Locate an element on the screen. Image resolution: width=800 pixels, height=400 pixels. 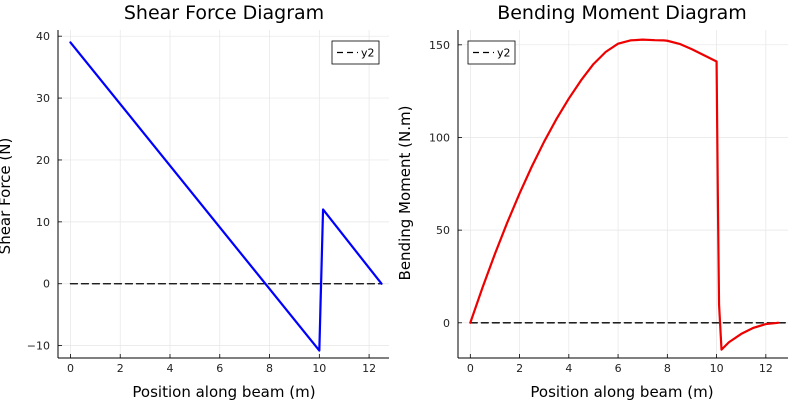
shear-x-axis-label: Position along beam (m) is located at coordinates (223, 391).